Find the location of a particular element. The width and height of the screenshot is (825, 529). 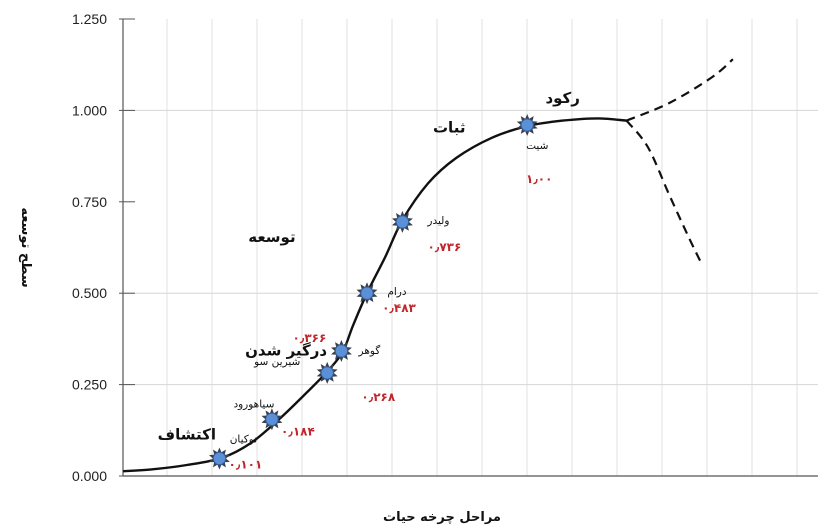

phase-label: درگیر شدن is located at coordinates (286, 350).